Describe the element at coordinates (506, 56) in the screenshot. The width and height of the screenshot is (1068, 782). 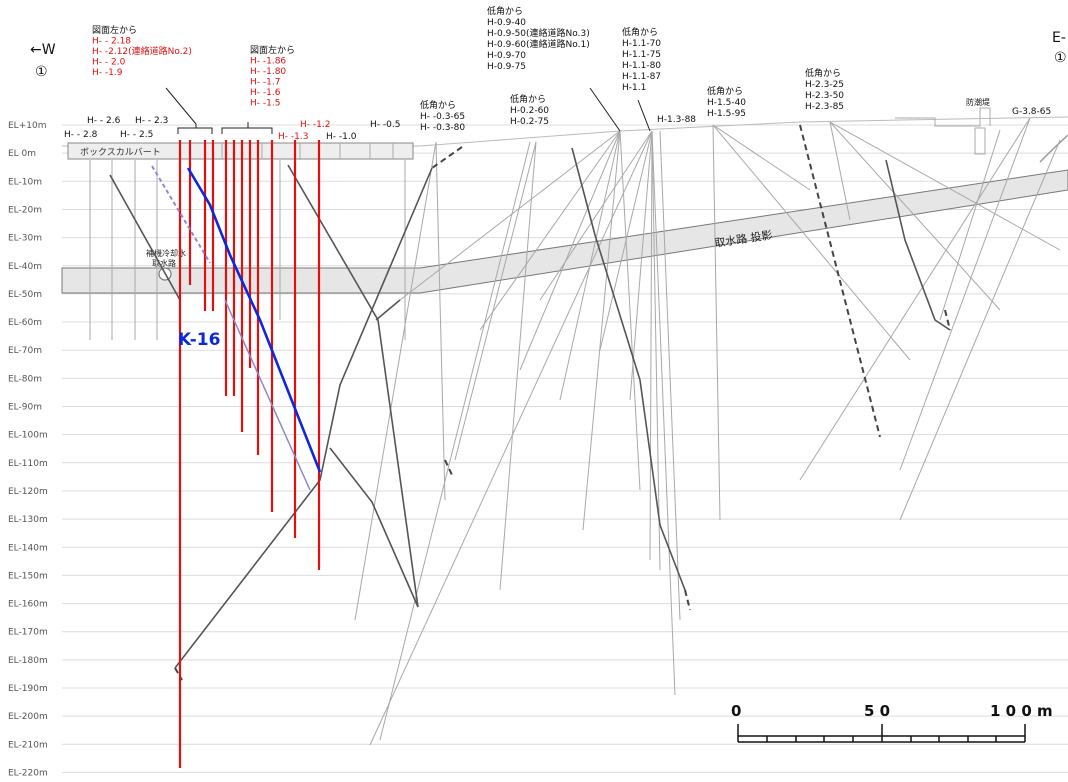
I see `group-09-item: H-0.9-70` at that location.